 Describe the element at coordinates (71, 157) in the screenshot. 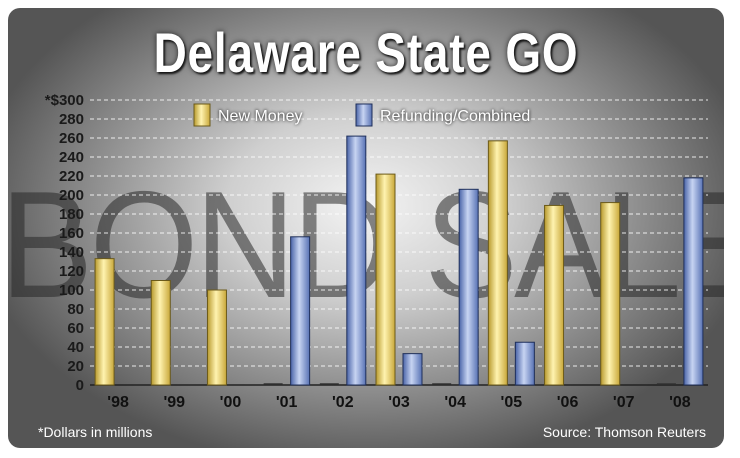

I see `y-tick-label: 240` at that location.